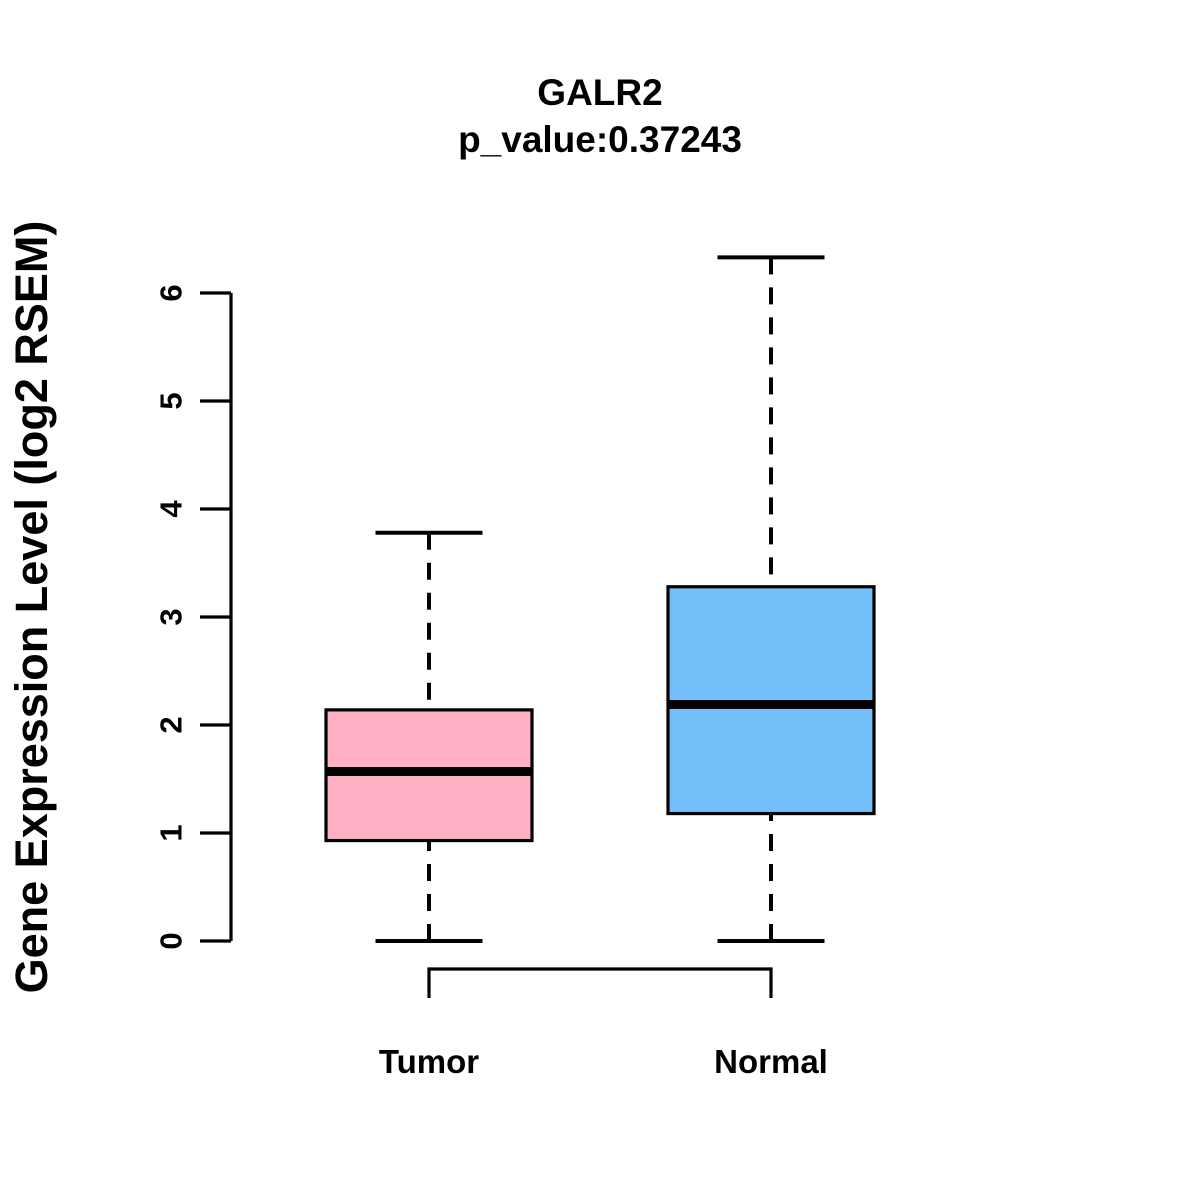 The width and height of the screenshot is (1200, 1200). Describe the element at coordinates (599, 92) in the screenshot. I see `chart-title: GALR2` at that location.